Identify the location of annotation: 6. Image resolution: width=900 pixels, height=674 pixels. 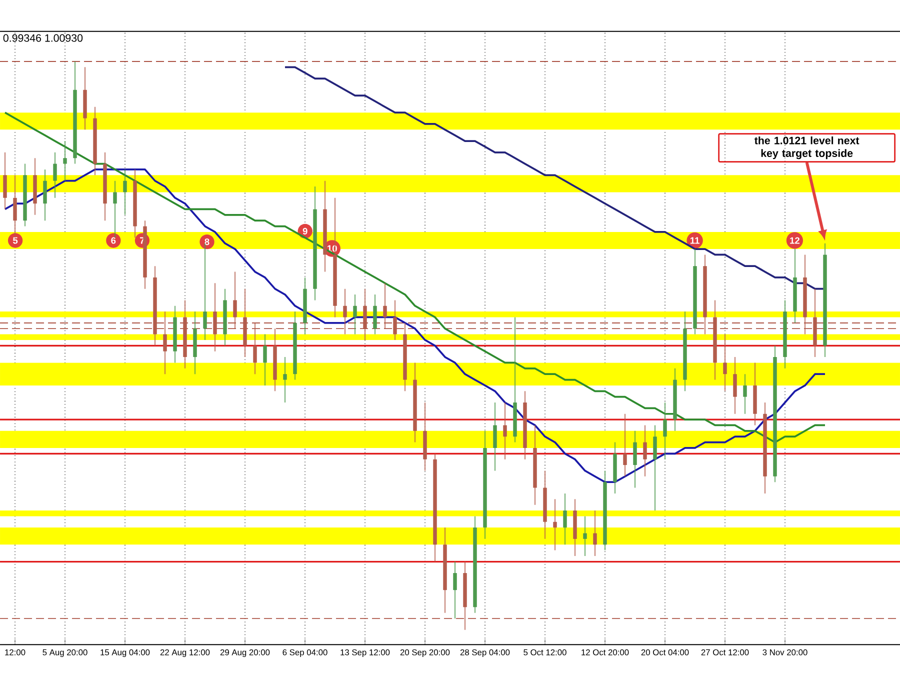
(113, 240).